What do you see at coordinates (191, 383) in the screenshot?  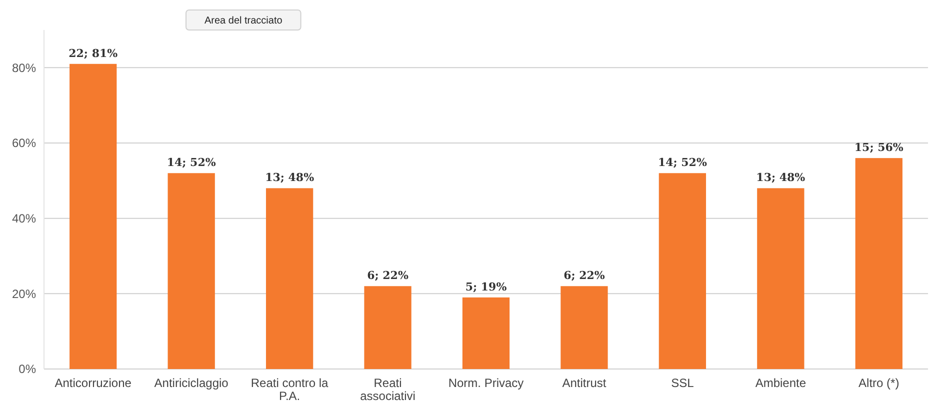 I see `x-tick-label: Antiriciclaggio` at bounding box center [191, 383].